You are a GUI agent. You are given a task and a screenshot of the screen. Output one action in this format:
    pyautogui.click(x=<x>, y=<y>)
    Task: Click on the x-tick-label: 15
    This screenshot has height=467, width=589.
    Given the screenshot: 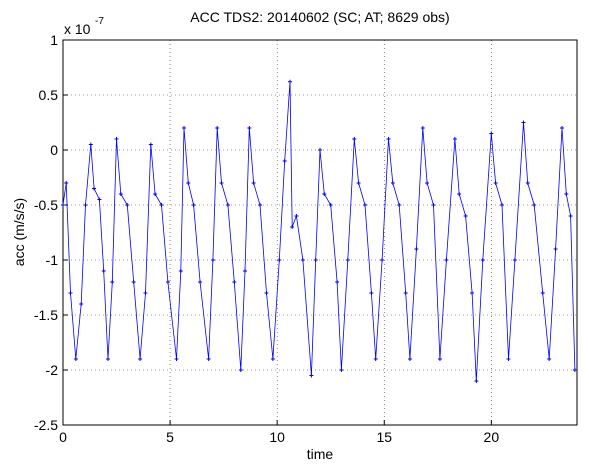 What is the action you would take?
    pyautogui.click(x=384, y=437)
    